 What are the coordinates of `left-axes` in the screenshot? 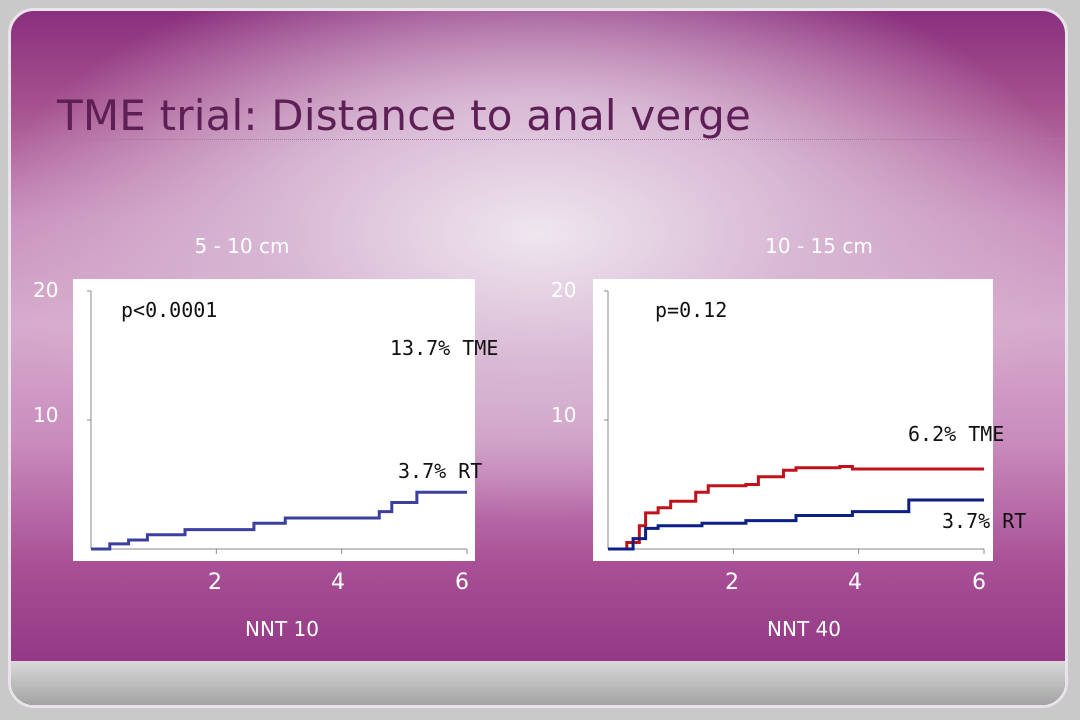 It's located at (277, 422).